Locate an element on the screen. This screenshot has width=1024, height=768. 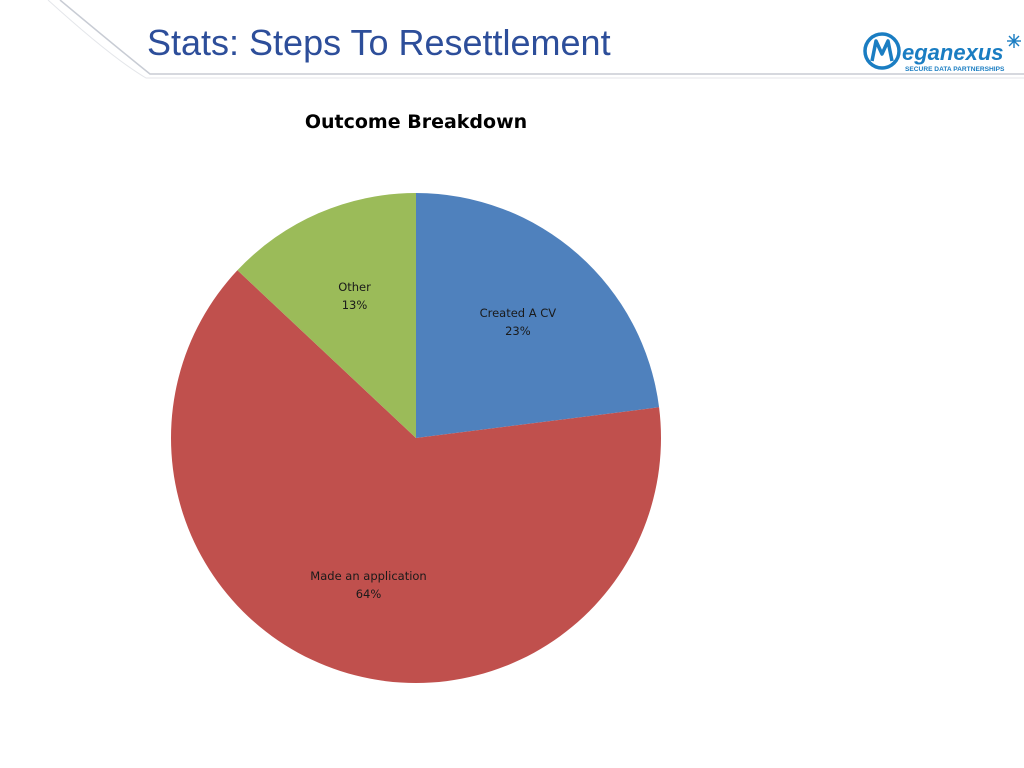
pie-slice-label: Created A CV 23% is located at coordinates (518, 322).